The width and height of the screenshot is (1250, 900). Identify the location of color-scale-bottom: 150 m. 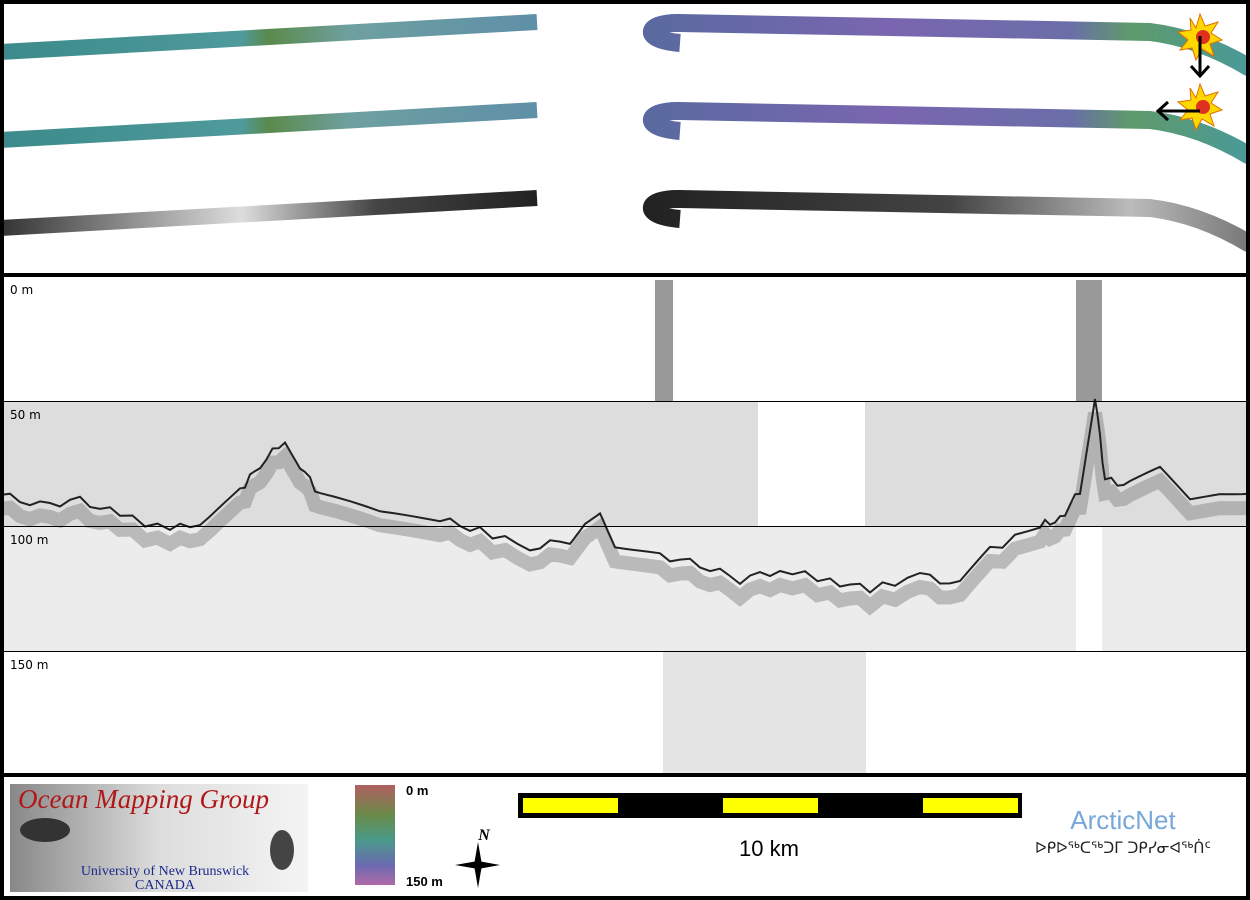
(424, 881).